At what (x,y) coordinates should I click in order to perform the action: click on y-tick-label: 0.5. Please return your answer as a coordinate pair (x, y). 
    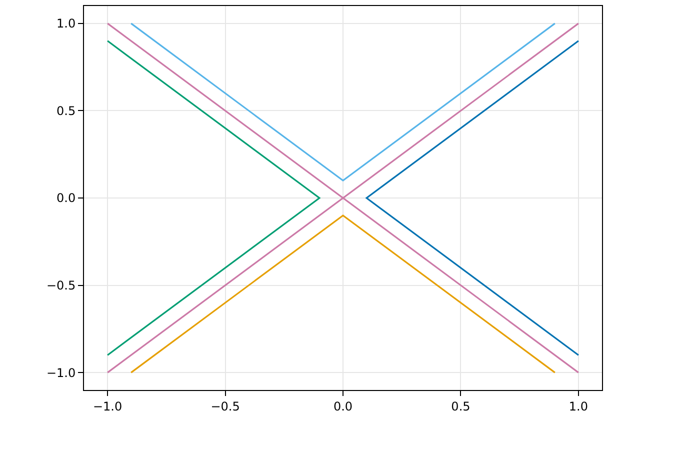
    Looking at the image, I should click on (66, 111).